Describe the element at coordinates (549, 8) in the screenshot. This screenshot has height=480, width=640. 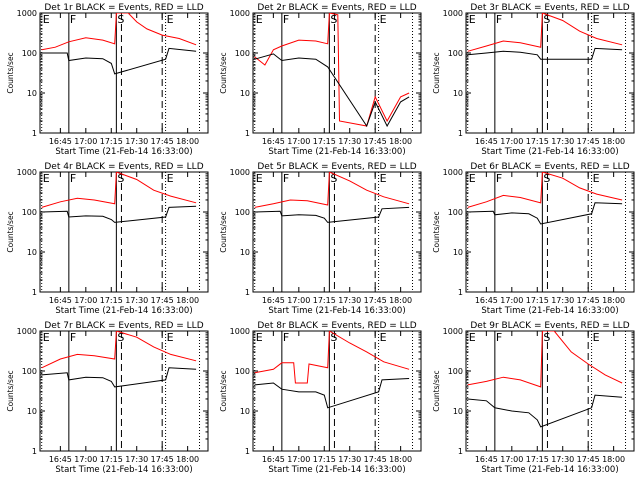
I see `panel-title: Det 3r BLACK = Events, RED = LLD` at that location.